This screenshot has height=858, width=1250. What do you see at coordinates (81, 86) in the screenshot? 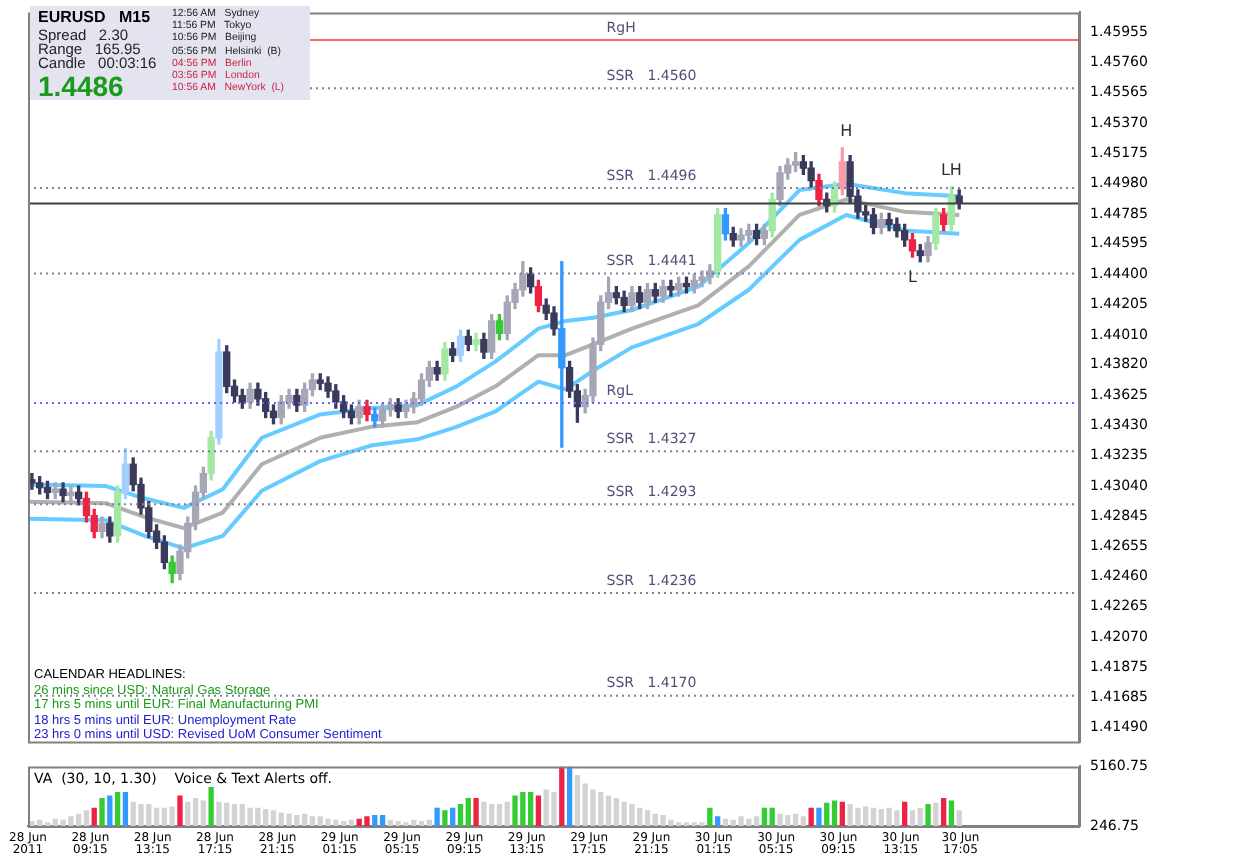
I see `annotation: 1.4486` at bounding box center [81, 86].